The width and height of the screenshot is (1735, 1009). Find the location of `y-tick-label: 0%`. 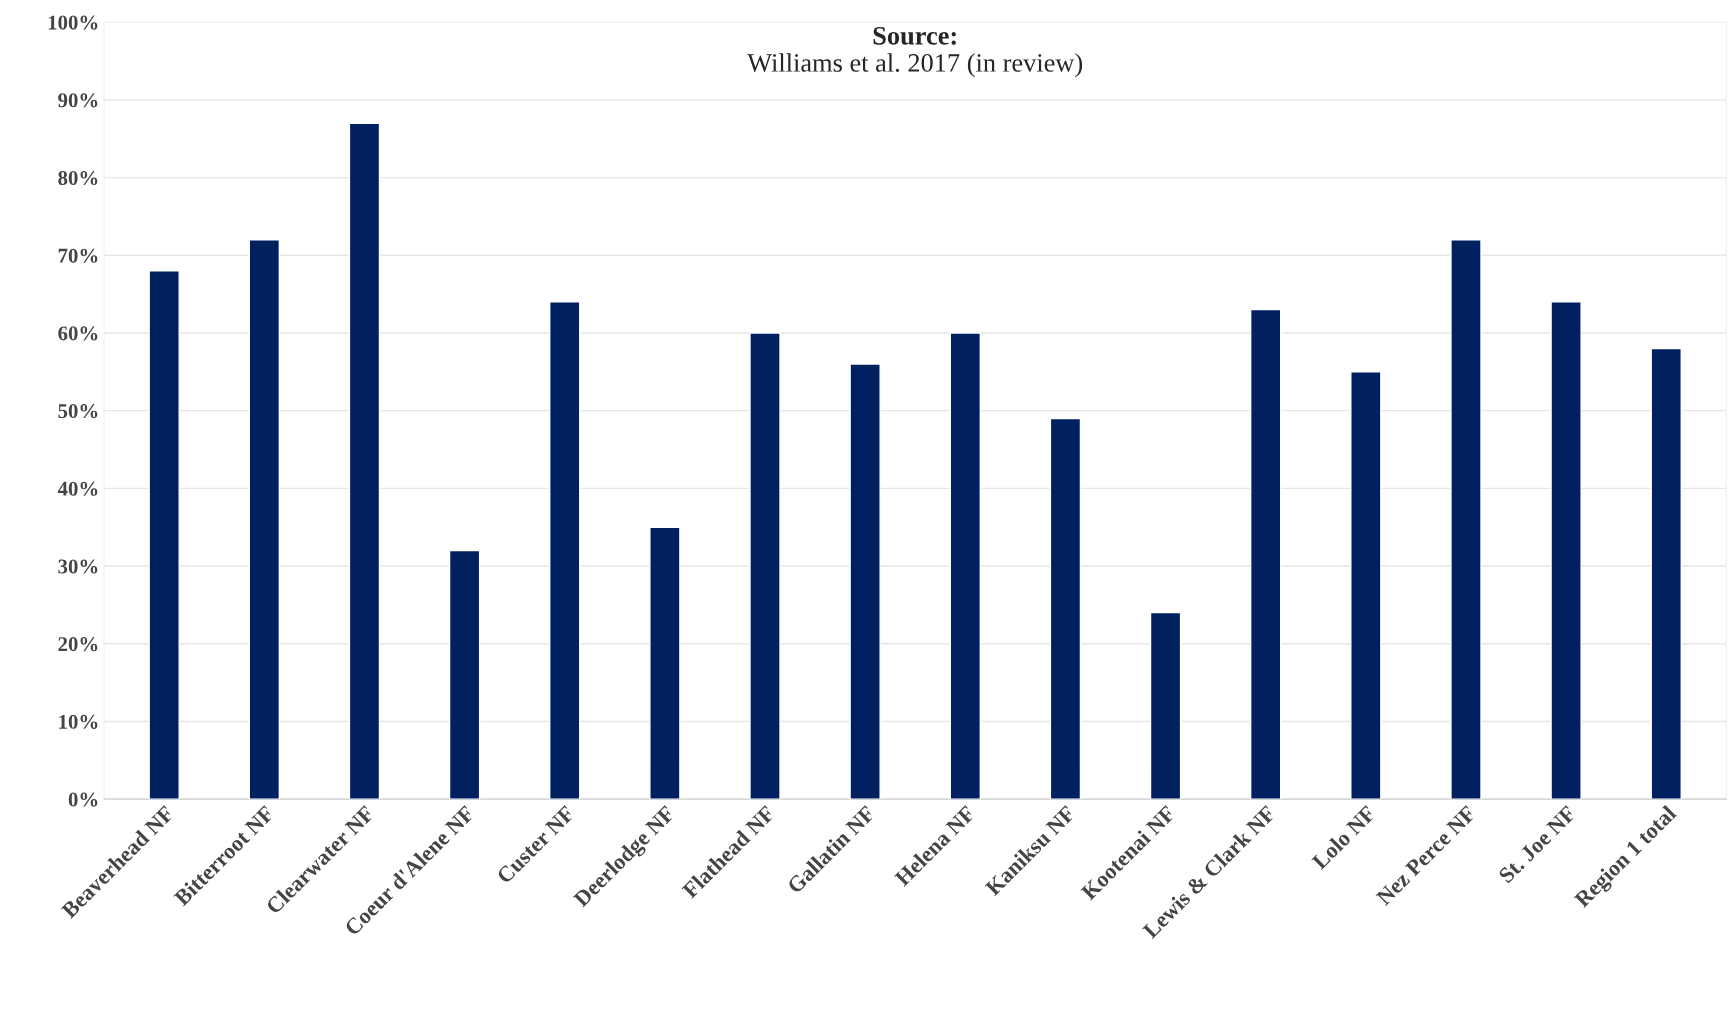

y-tick-label: 0% is located at coordinates (83, 799).